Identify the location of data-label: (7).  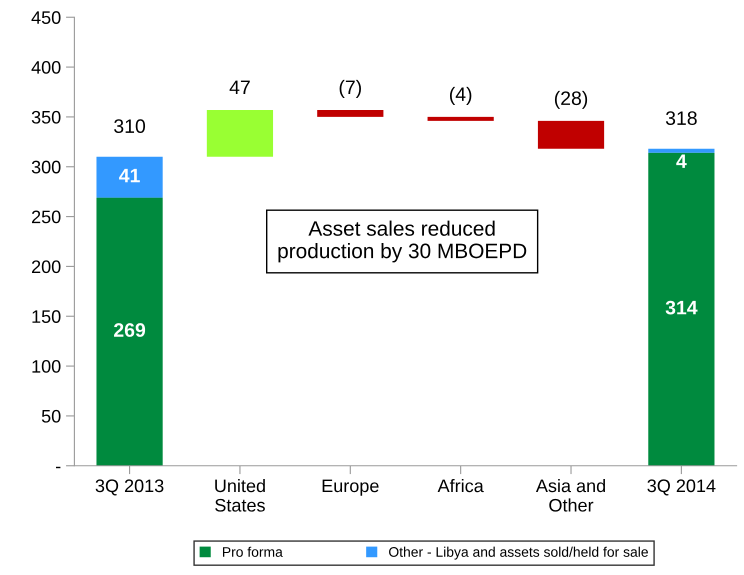
(350, 89).